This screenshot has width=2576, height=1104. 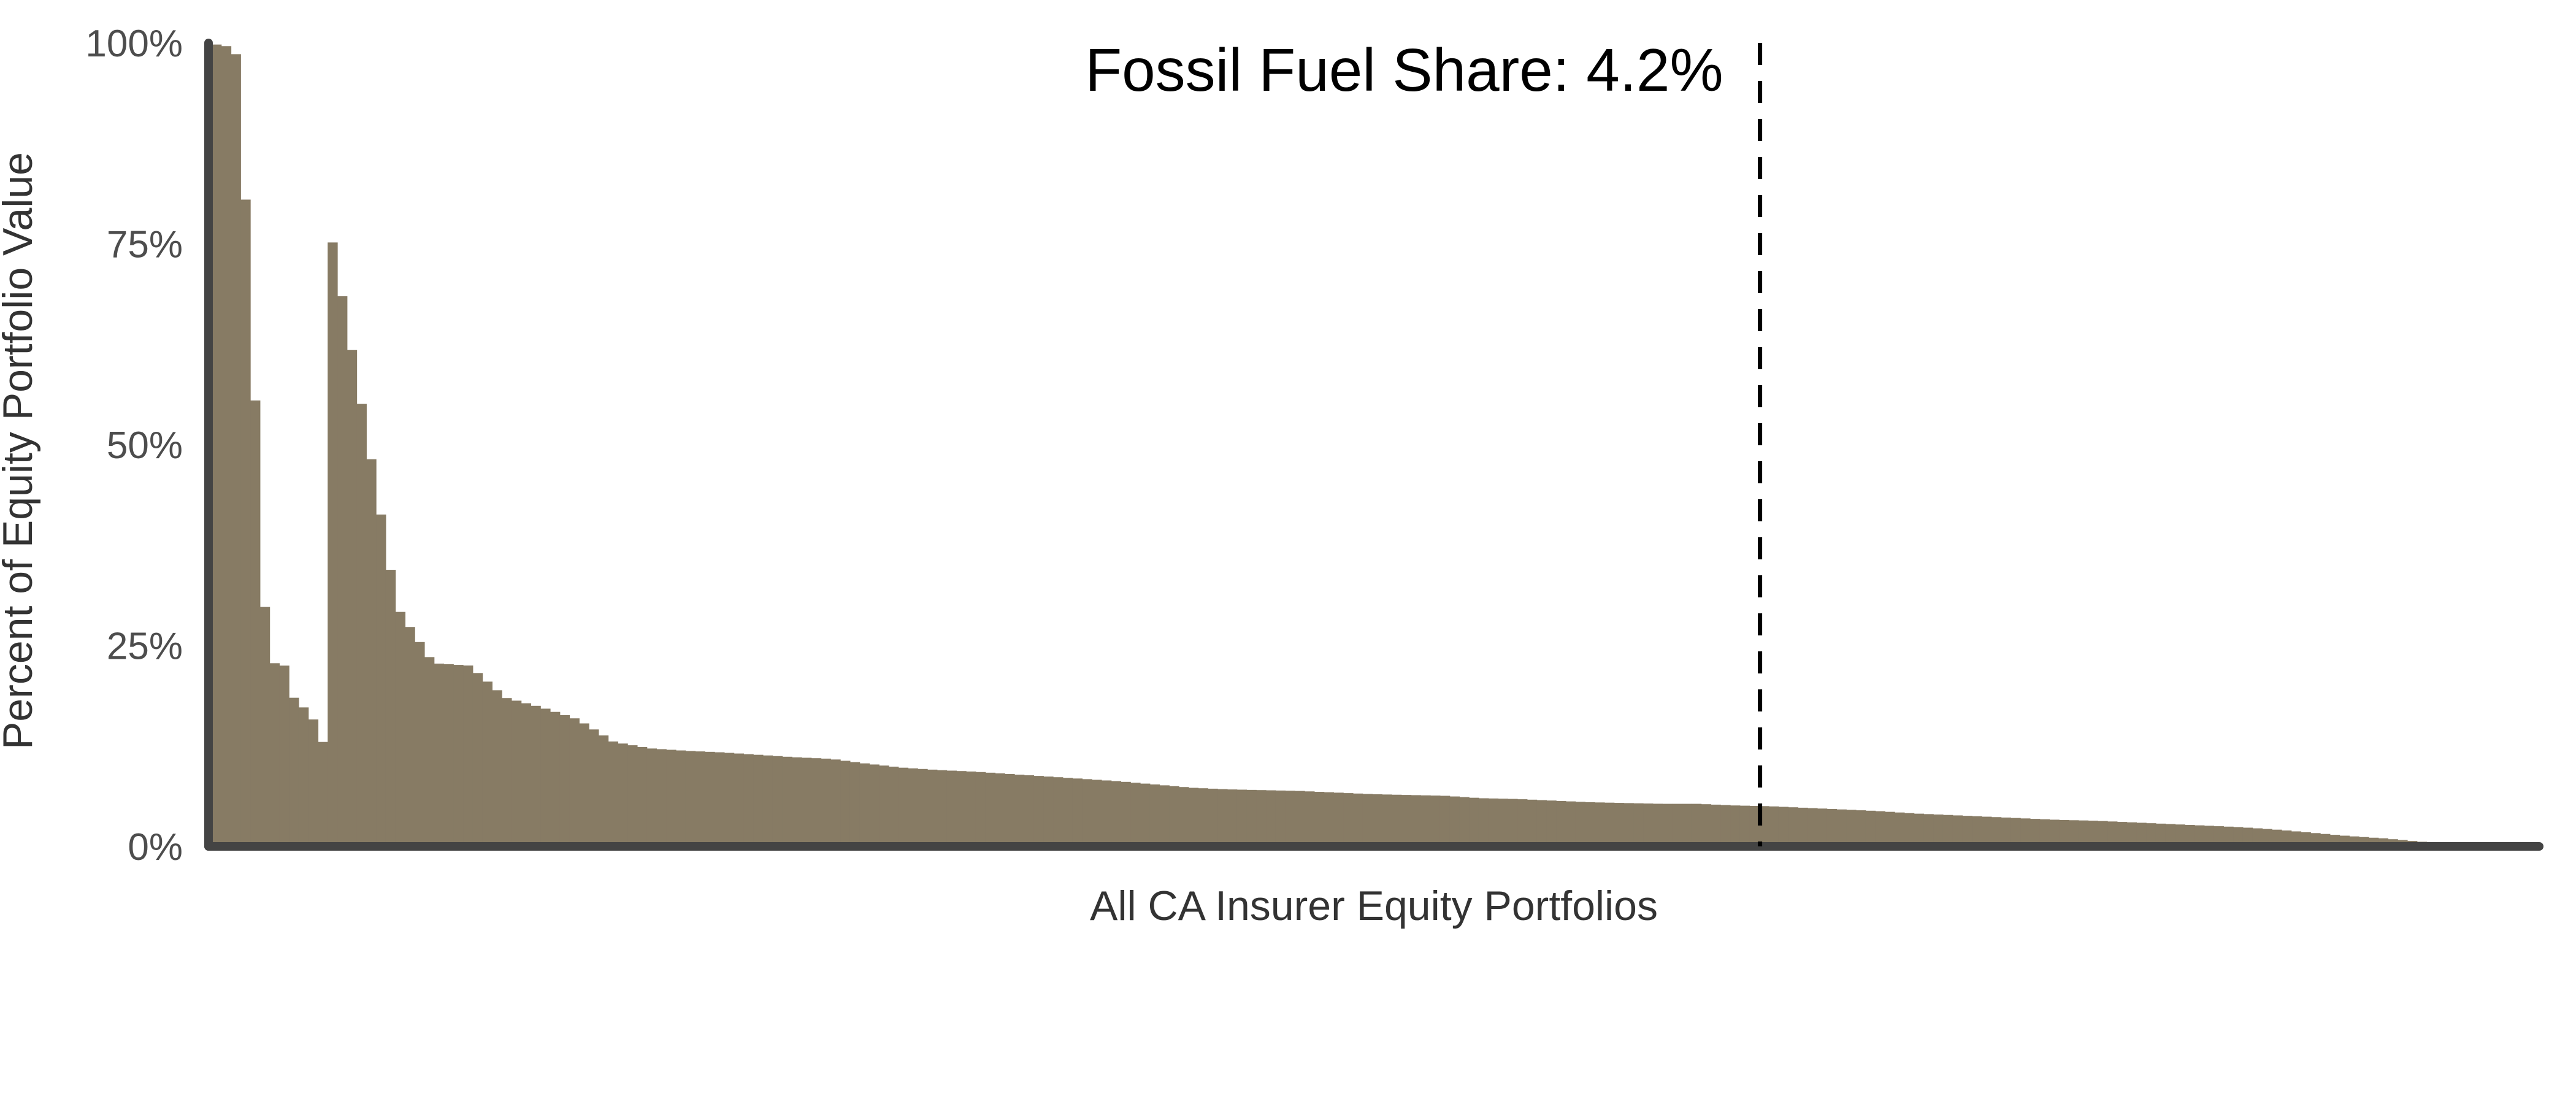 I want to click on y-tick-label: 75%, so click(x=145, y=245).